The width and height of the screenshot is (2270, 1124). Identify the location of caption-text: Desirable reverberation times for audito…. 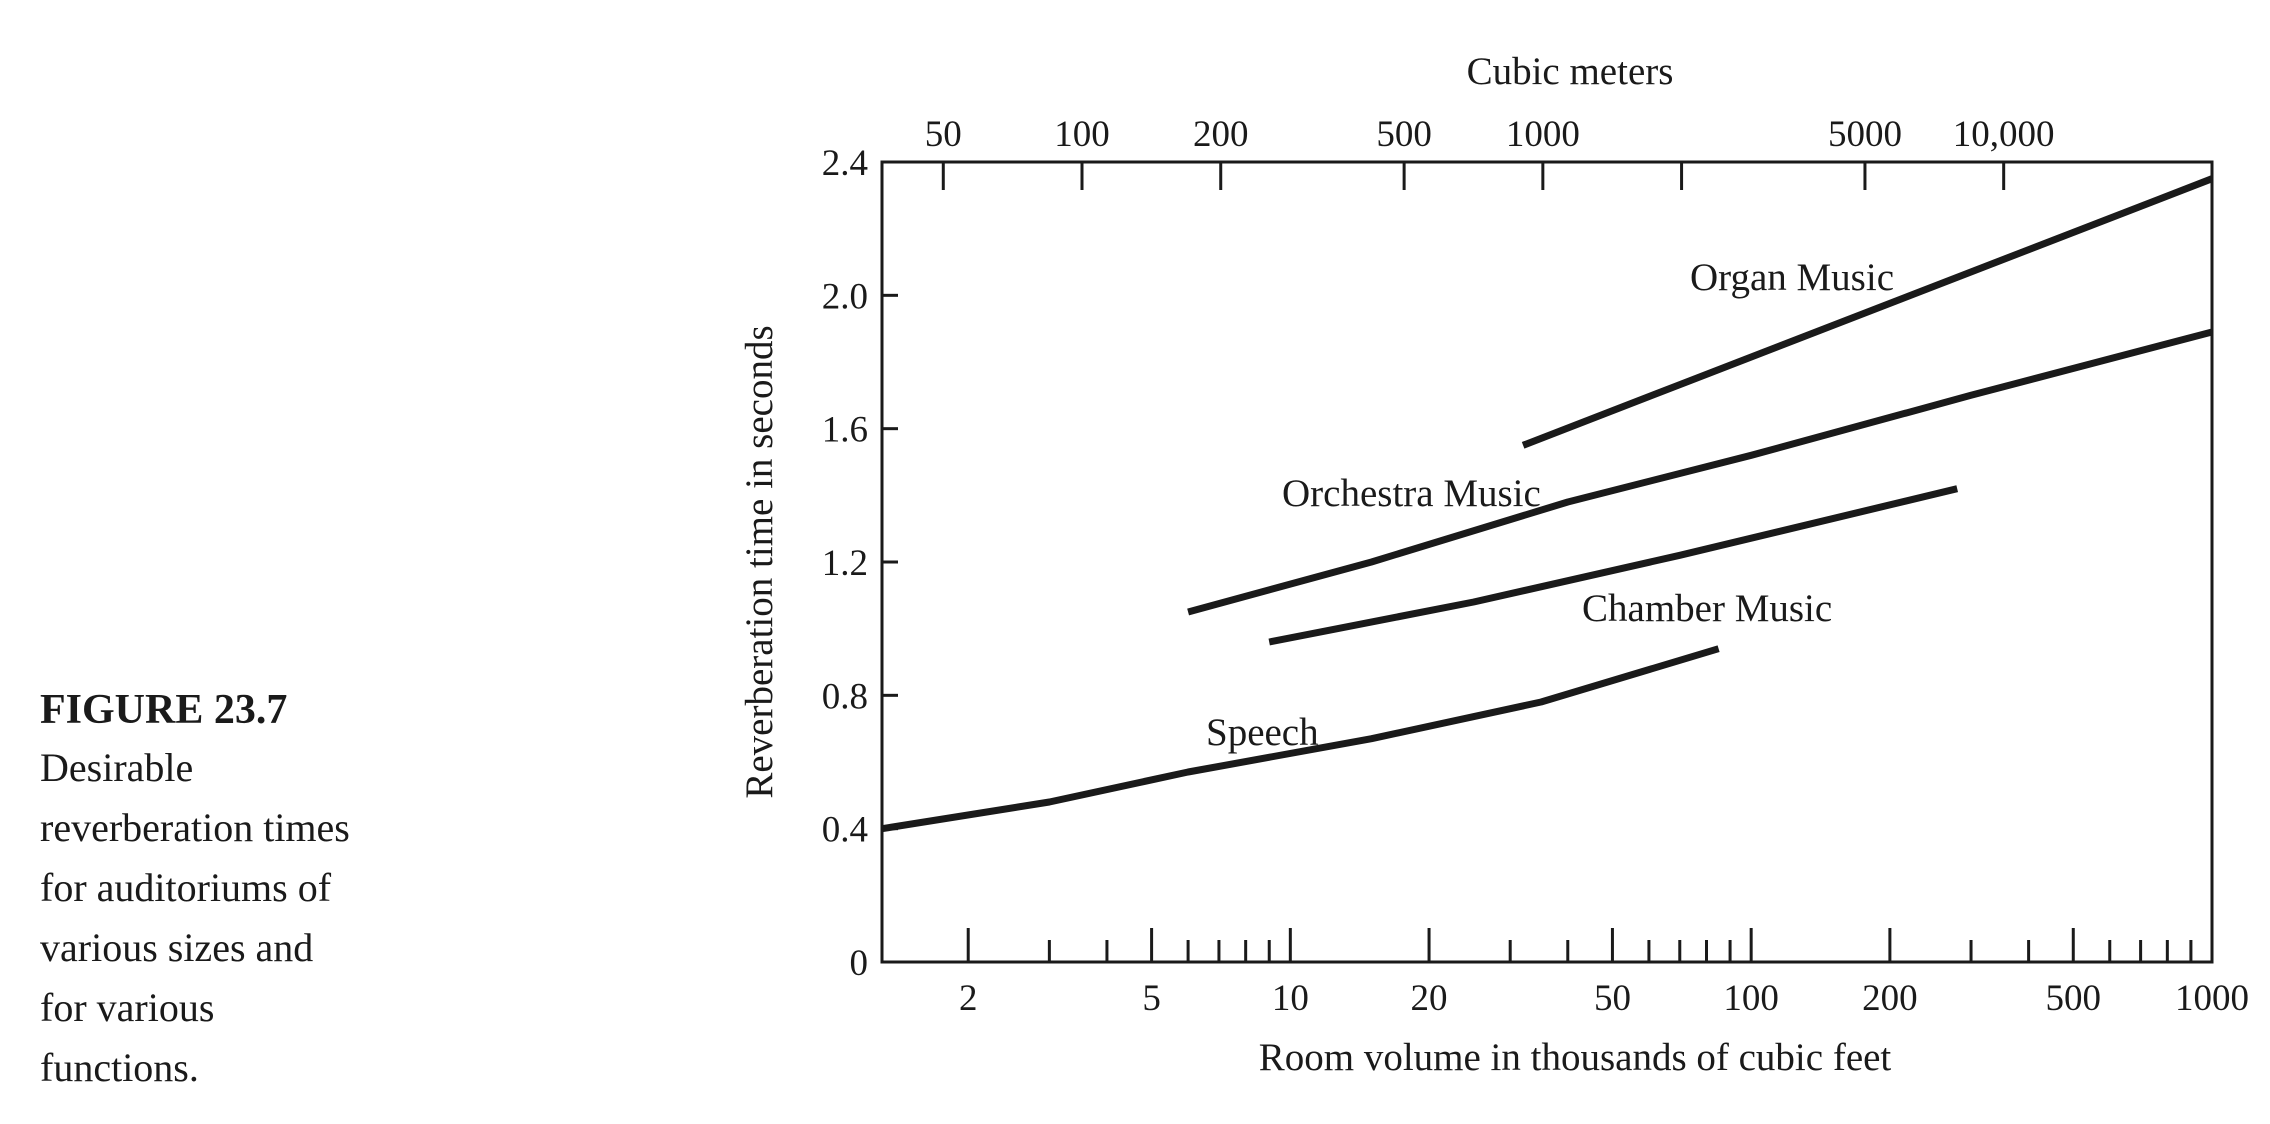
(250, 918).